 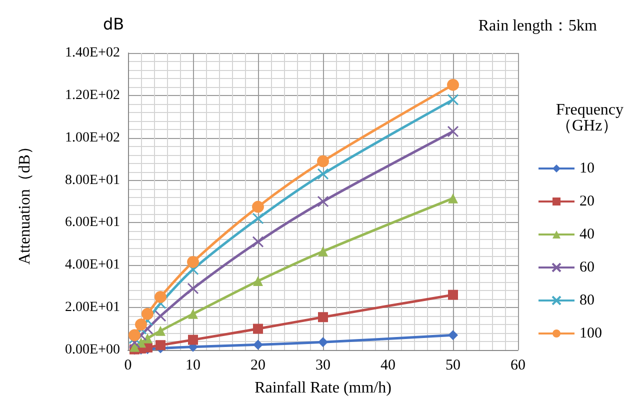 I want to click on x-tick-label: 10, so click(x=193, y=366).